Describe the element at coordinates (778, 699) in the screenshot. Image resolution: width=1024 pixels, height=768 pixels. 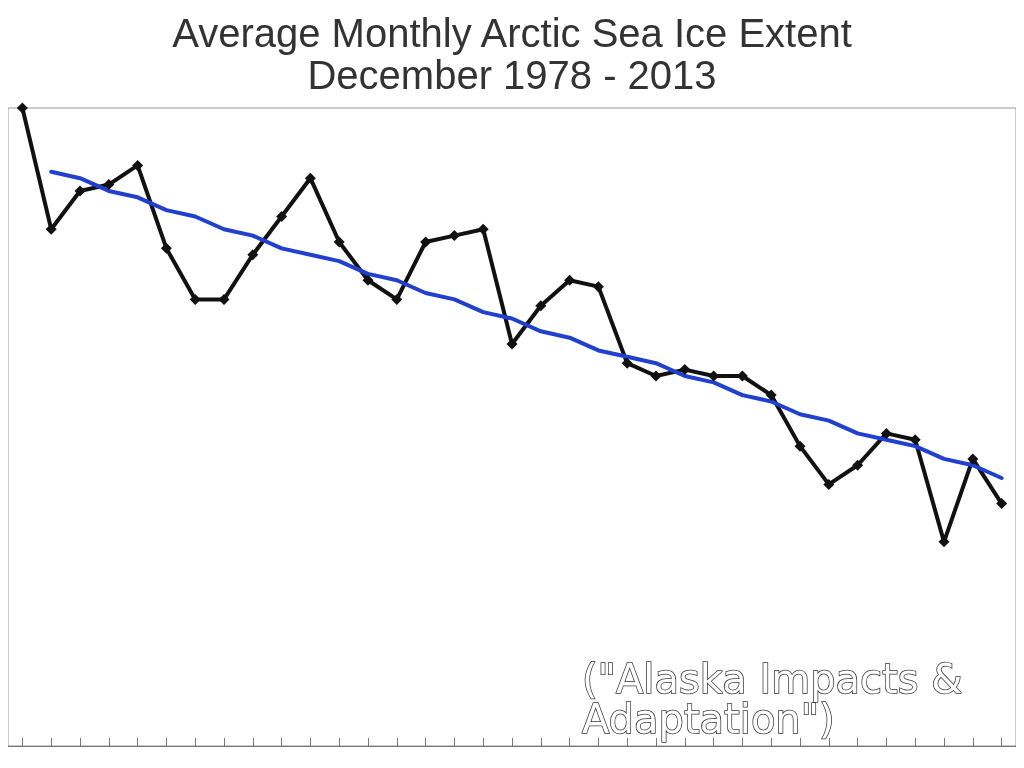
I see `annotation: ("Alaska Impacts & Adaptation")` at that location.